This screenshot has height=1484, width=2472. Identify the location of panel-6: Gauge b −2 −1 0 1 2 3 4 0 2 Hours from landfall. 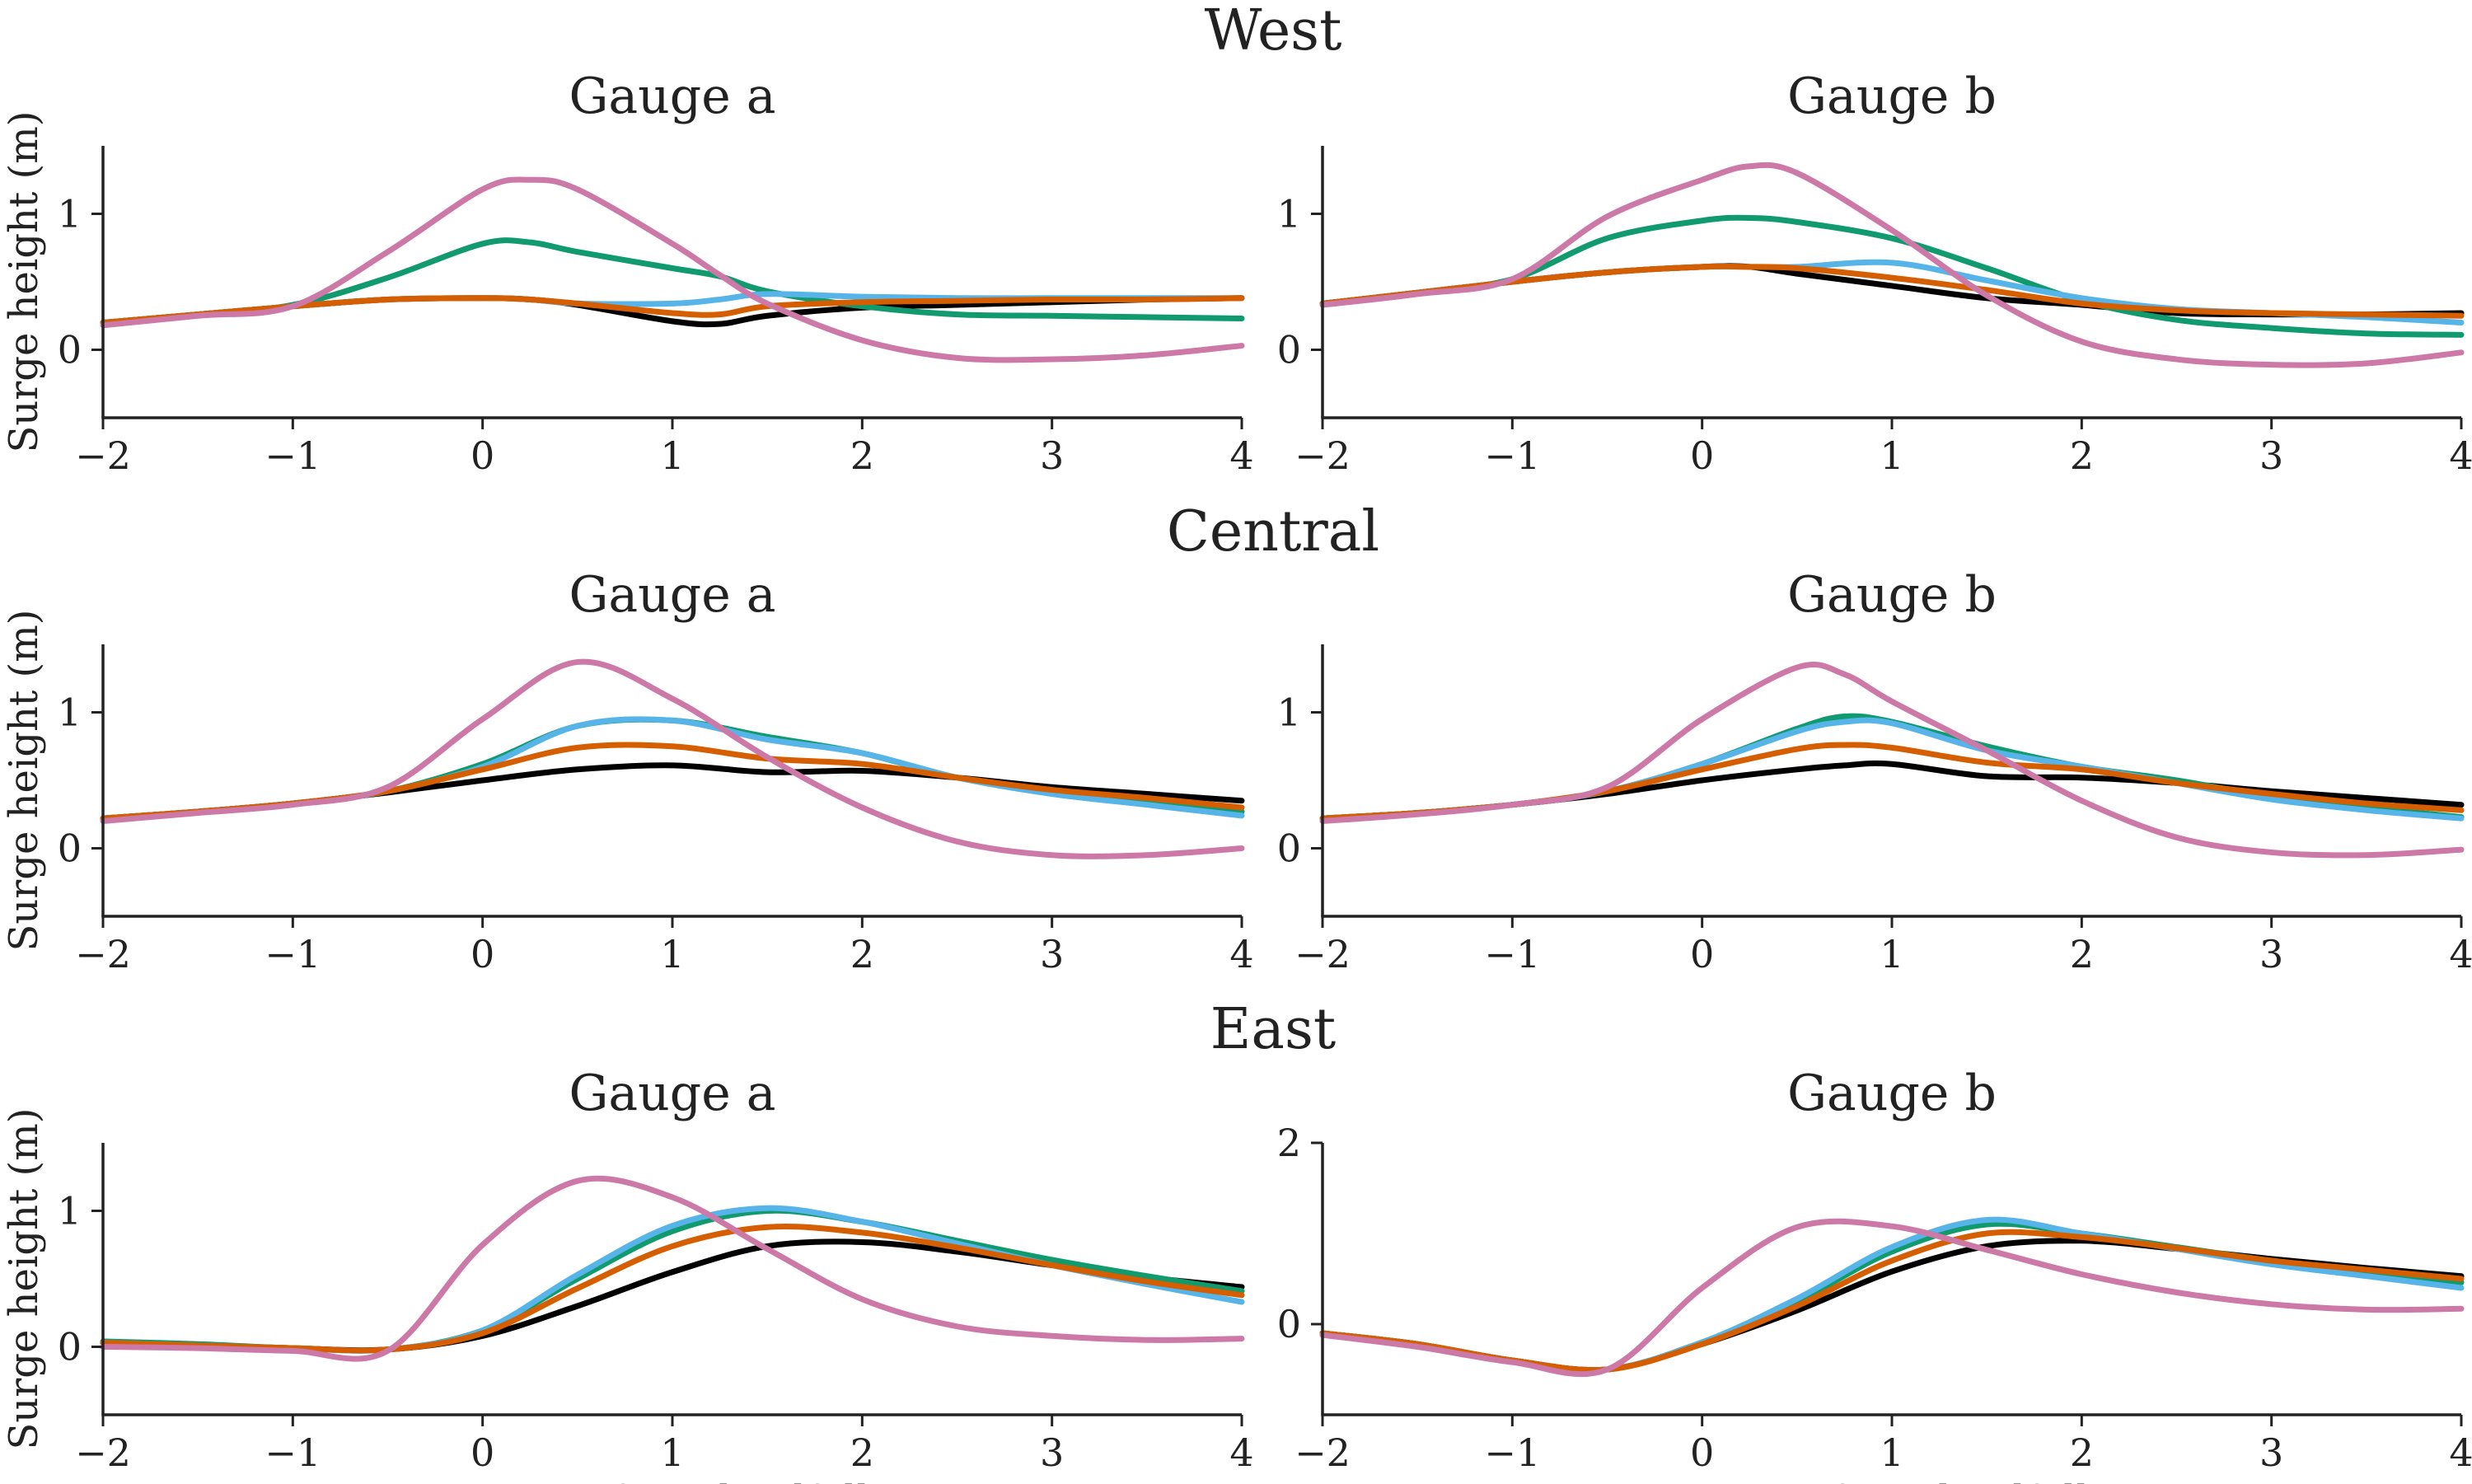
(1874, 1275).